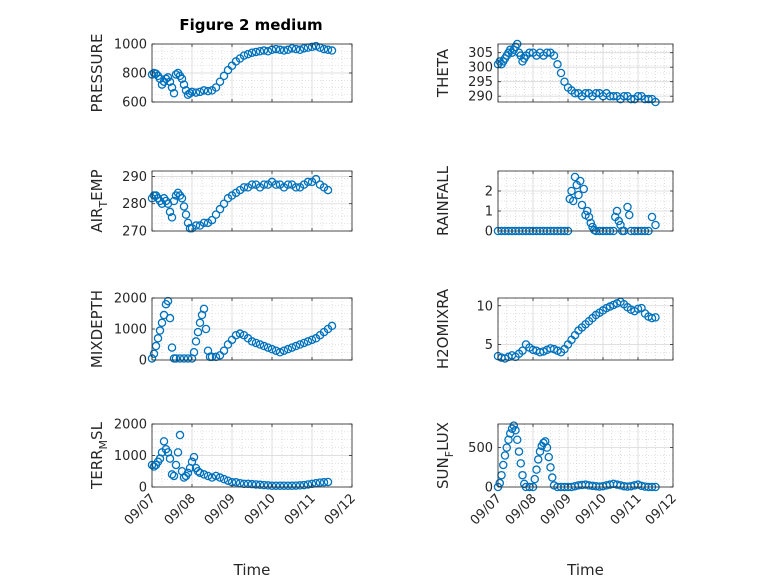 The image size is (778, 583). I want to click on y-tick-label: 280, so click(134, 204).